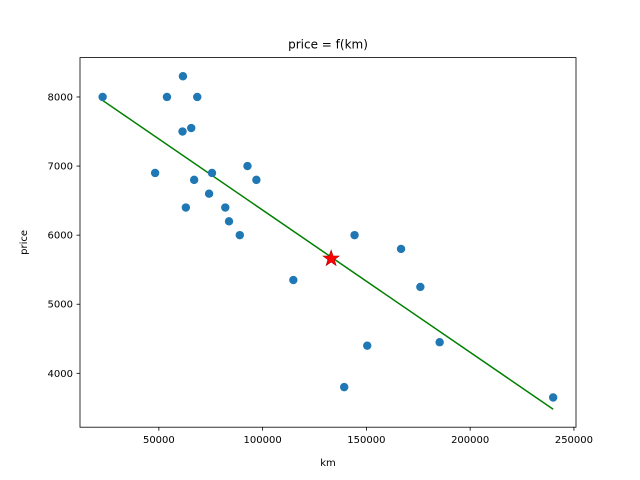 This screenshot has width=640, height=480. What do you see at coordinates (60, 305) in the screenshot?
I see `y-tick-label: 5000` at bounding box center [60, 305].